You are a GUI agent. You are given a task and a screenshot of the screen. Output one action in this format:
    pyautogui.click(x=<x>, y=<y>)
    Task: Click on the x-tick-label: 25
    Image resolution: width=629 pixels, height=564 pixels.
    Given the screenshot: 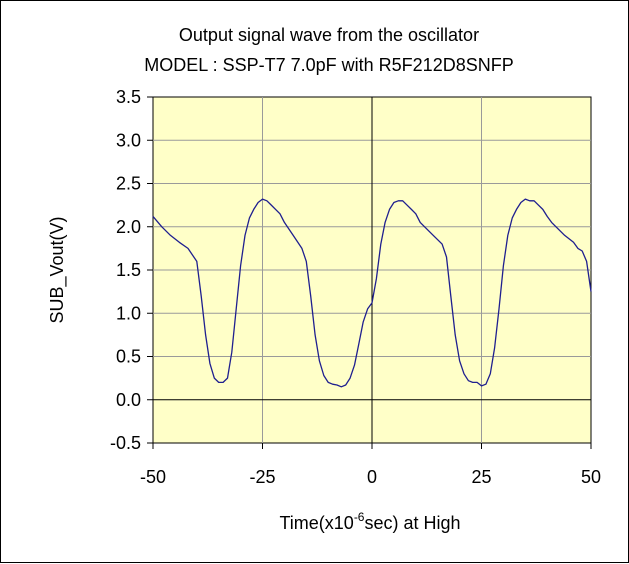 What is the action you would take?
    pyautogui.click(x=481, y=477)
    